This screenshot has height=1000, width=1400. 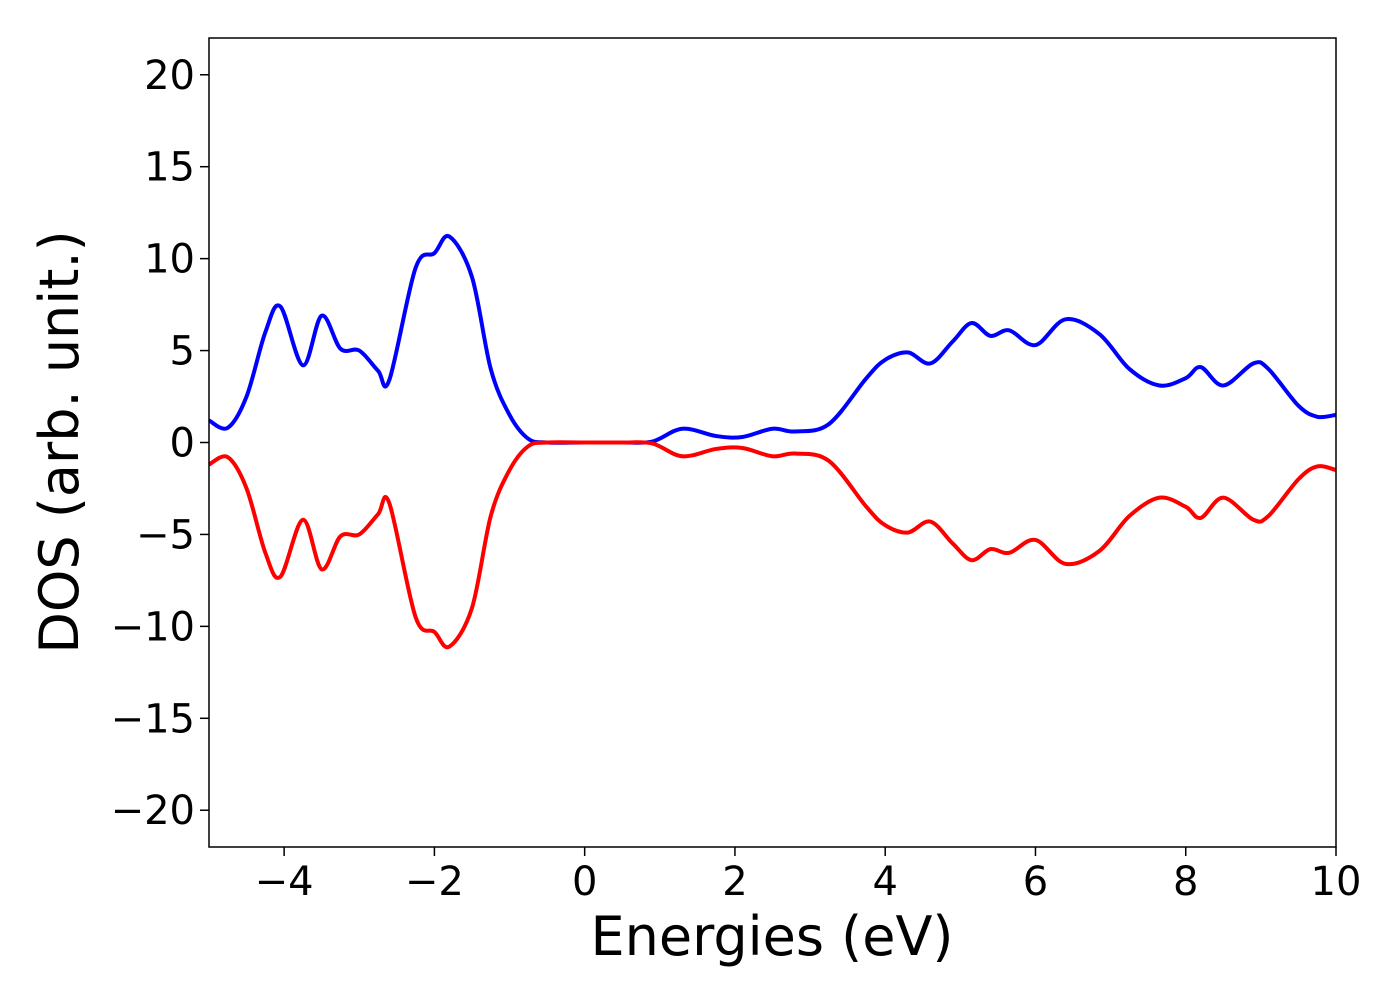 What do you see at coordinates (1035, 882) in the screenshot?
I see `x-tick-label: 6` at bounding box center [1035, 882].